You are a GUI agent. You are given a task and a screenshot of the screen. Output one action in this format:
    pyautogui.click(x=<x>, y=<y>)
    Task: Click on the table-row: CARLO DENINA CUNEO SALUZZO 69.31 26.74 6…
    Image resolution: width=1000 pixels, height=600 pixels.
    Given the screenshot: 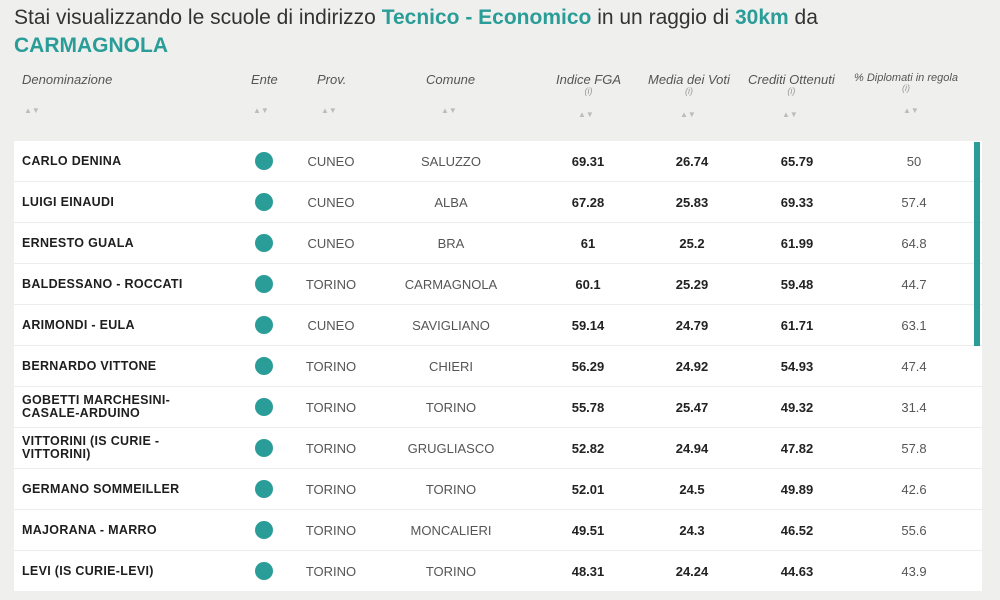 What is the action you would take?
    pyautogui.click(x=498, y=161)
    